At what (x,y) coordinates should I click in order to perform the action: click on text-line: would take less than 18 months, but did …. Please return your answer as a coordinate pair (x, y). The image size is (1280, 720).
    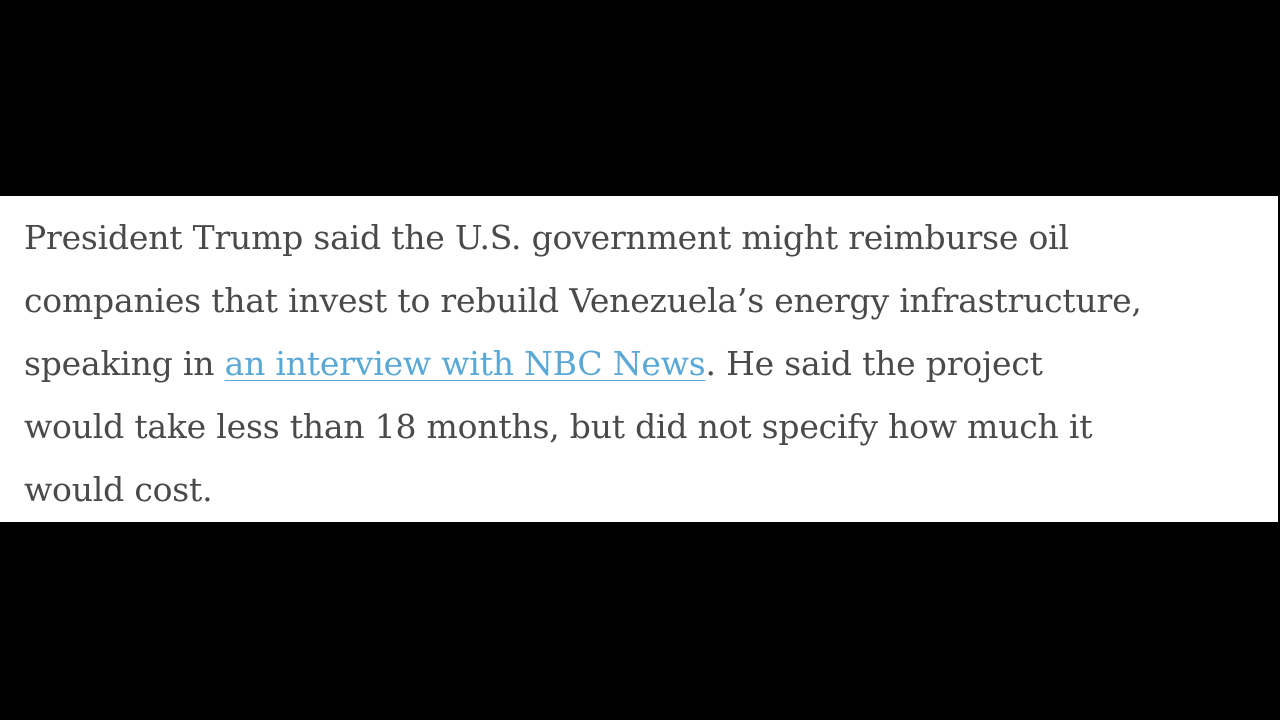
    Looking at the image, I should click on (558, 426).